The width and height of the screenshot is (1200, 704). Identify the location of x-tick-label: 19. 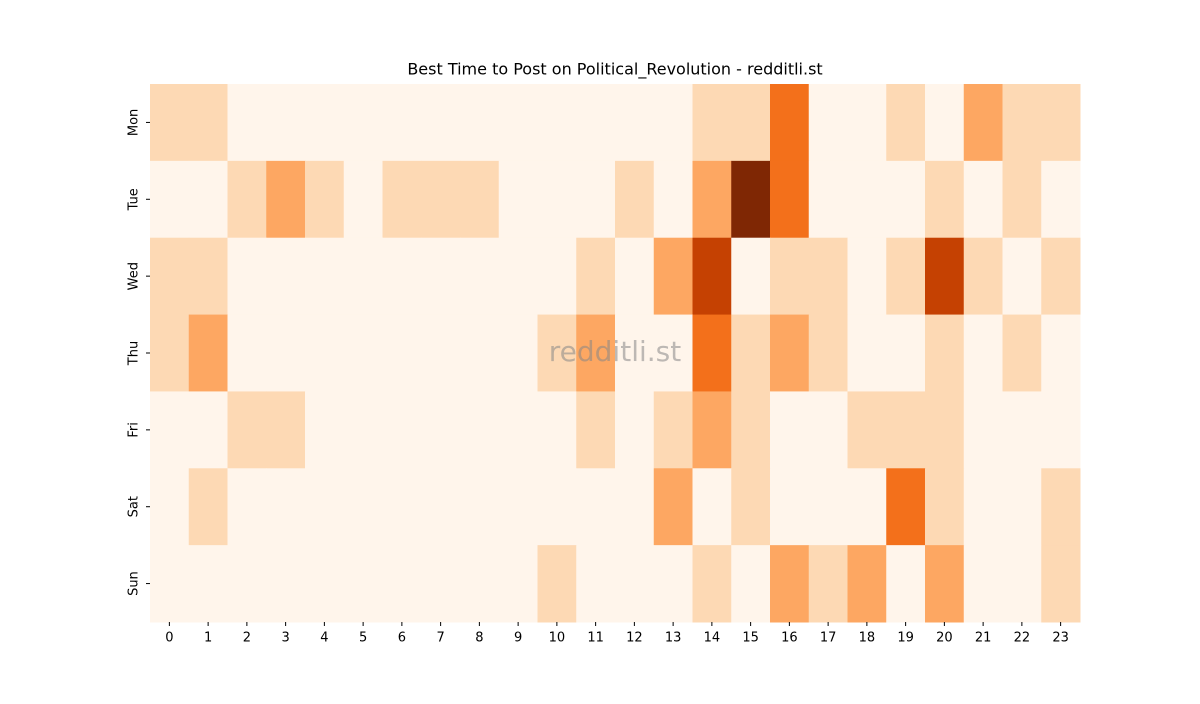
(905, 638).